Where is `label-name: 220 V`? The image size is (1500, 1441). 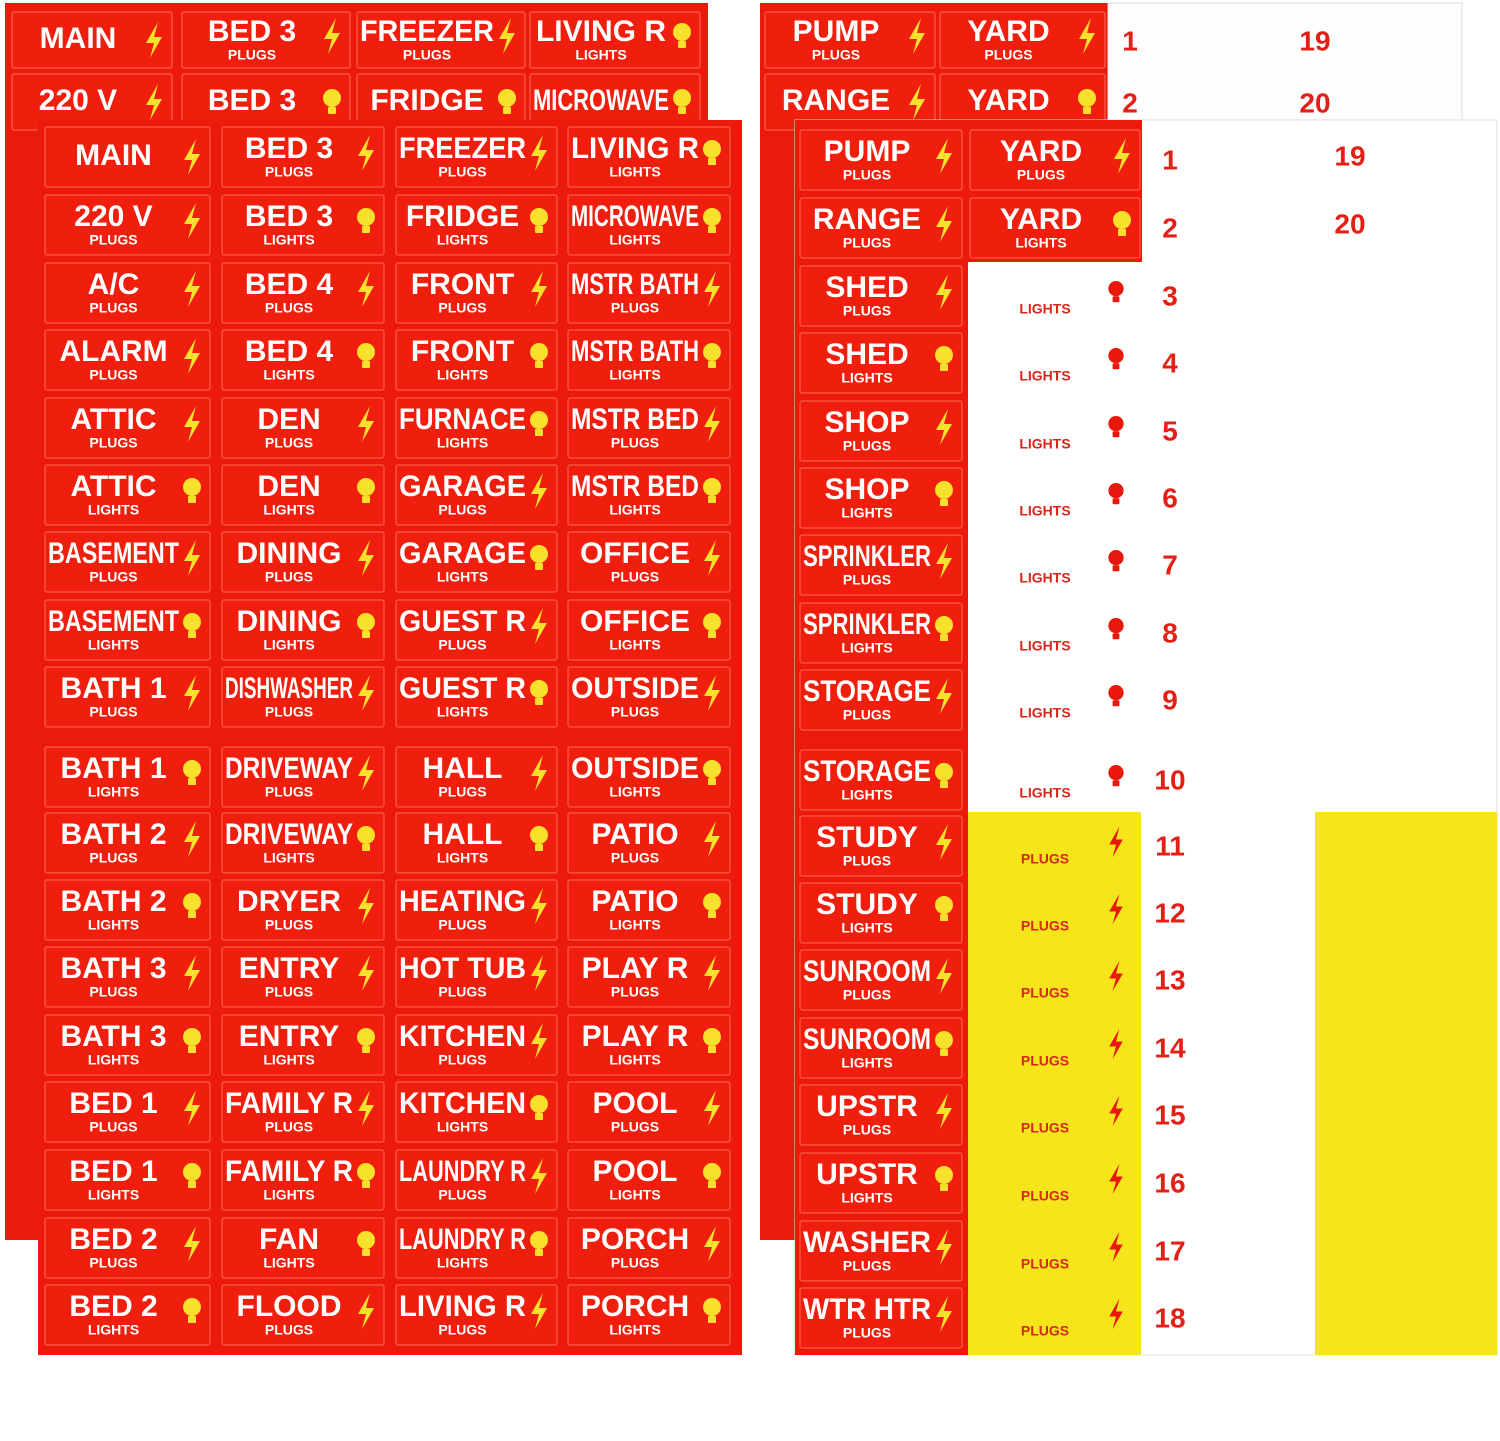 label-name: 220 V is located at coordinates (78, 100).